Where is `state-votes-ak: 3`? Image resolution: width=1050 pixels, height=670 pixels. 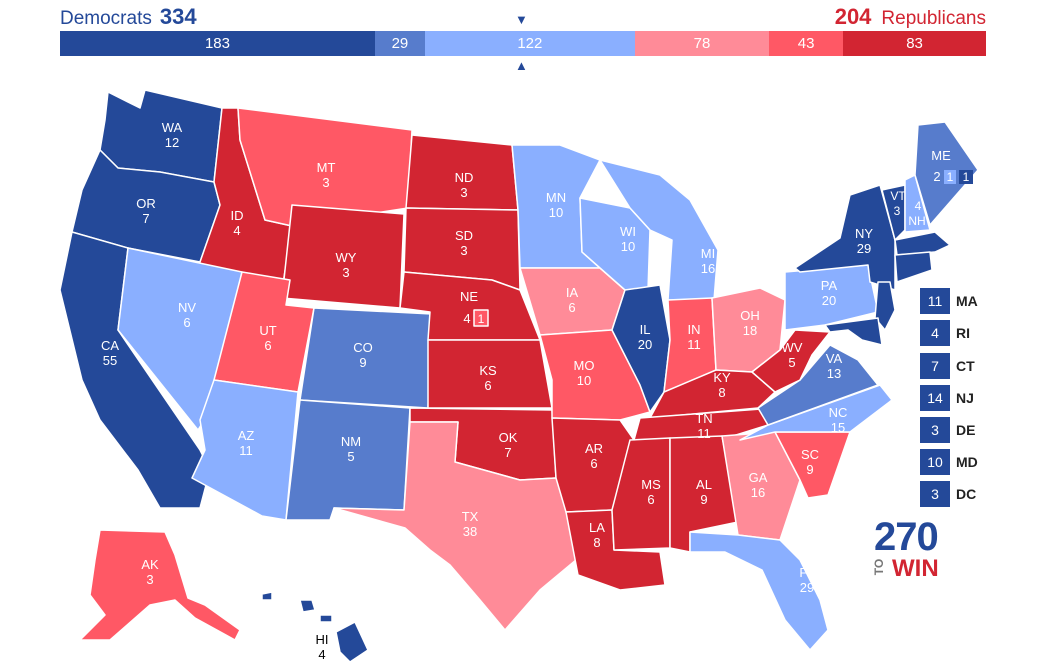
state-votes-ak: 3 is located at coordinates (149, 579).